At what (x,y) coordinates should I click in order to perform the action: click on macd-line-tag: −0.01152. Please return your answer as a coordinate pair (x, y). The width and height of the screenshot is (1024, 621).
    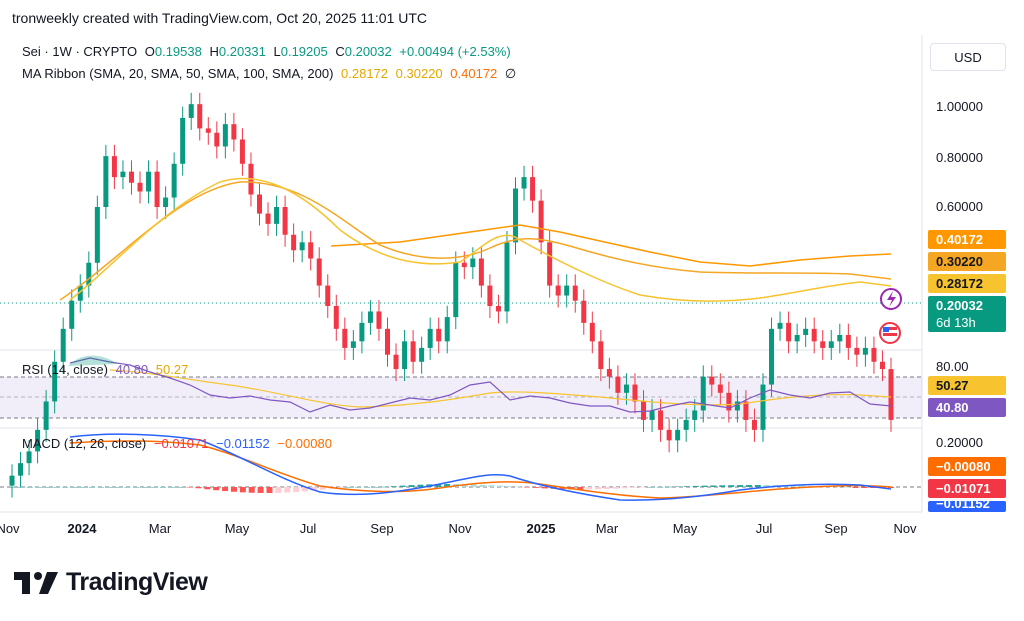
    Looking at the image, I should click on (967, 506).